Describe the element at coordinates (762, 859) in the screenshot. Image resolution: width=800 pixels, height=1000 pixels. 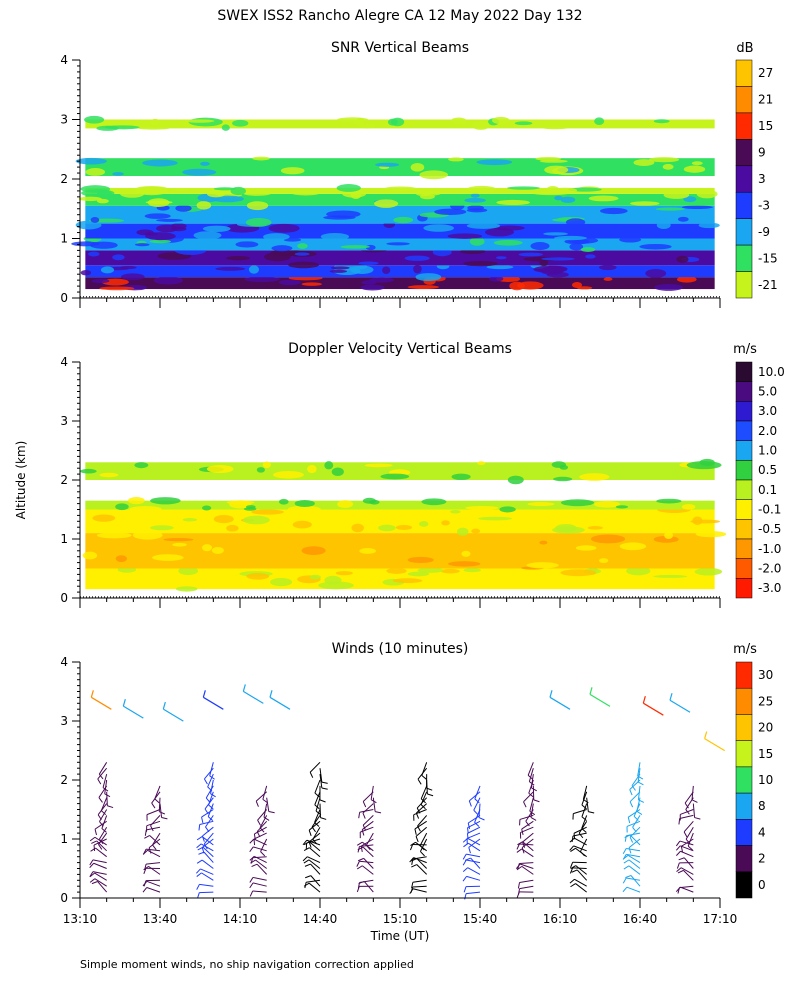
I see `colorbar-label: 2` at that location.